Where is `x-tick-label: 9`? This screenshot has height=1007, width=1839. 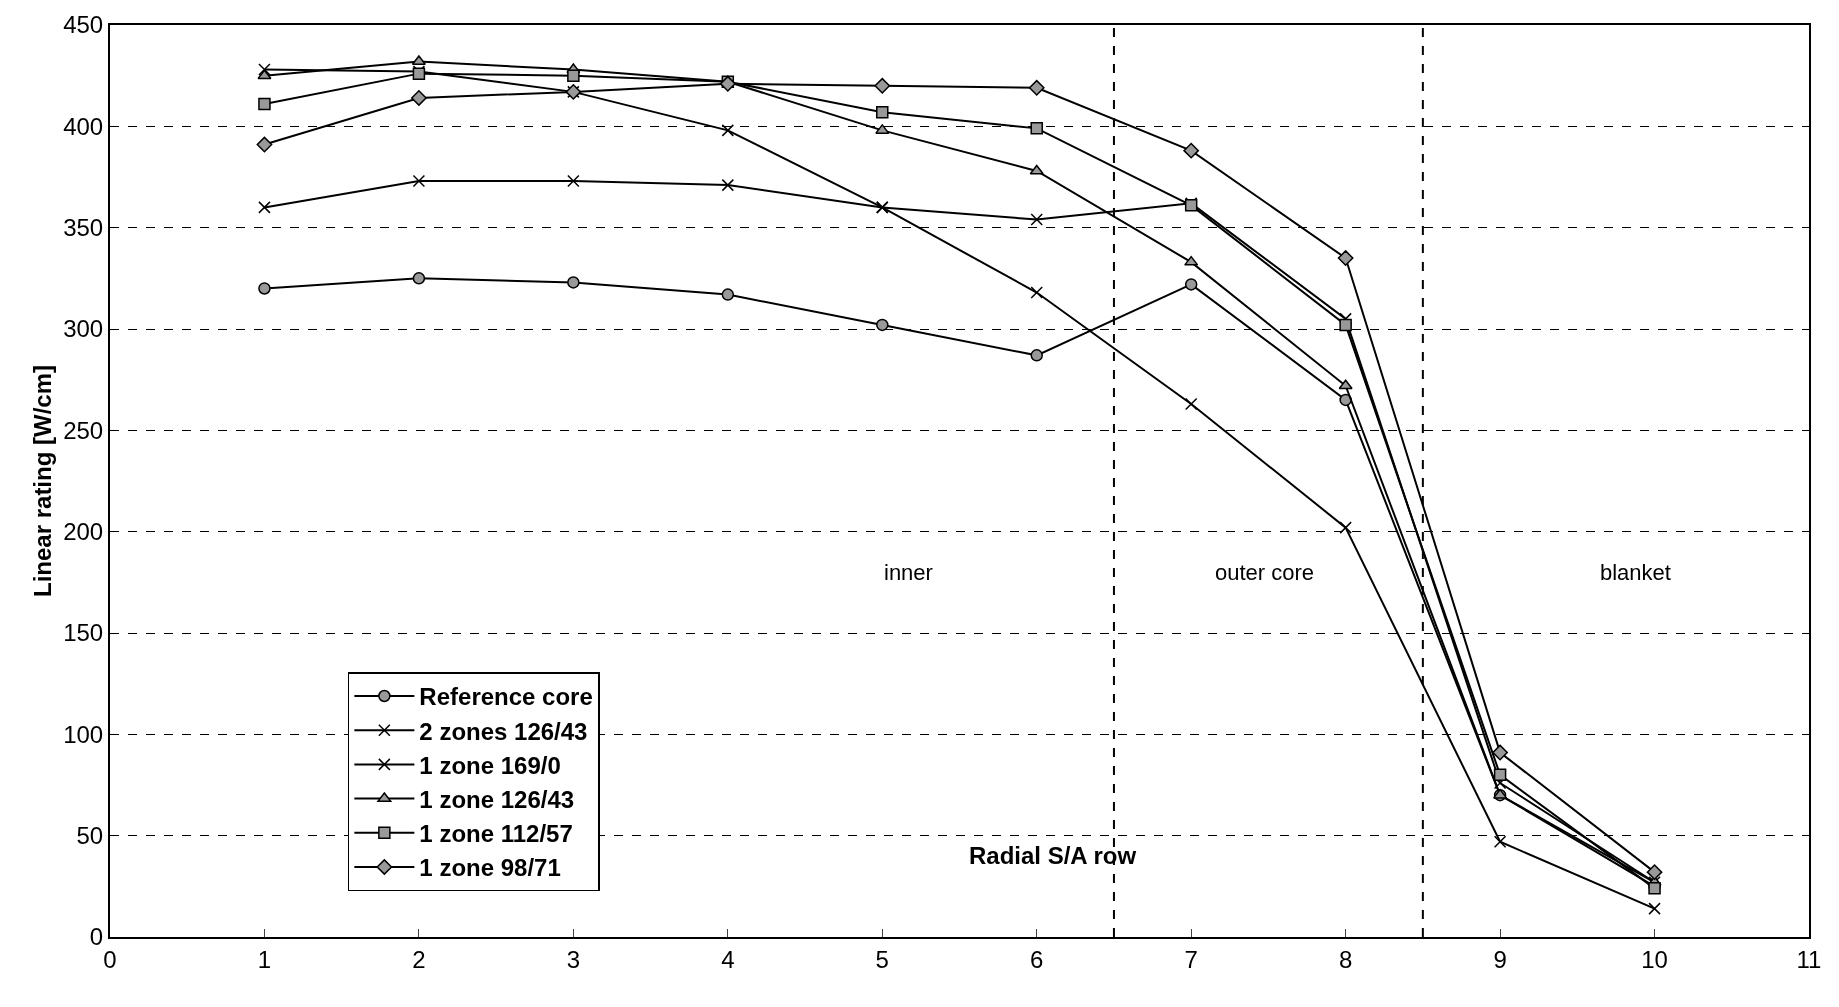
x-tick-label: 9 is located at coordinates (1500, 959).